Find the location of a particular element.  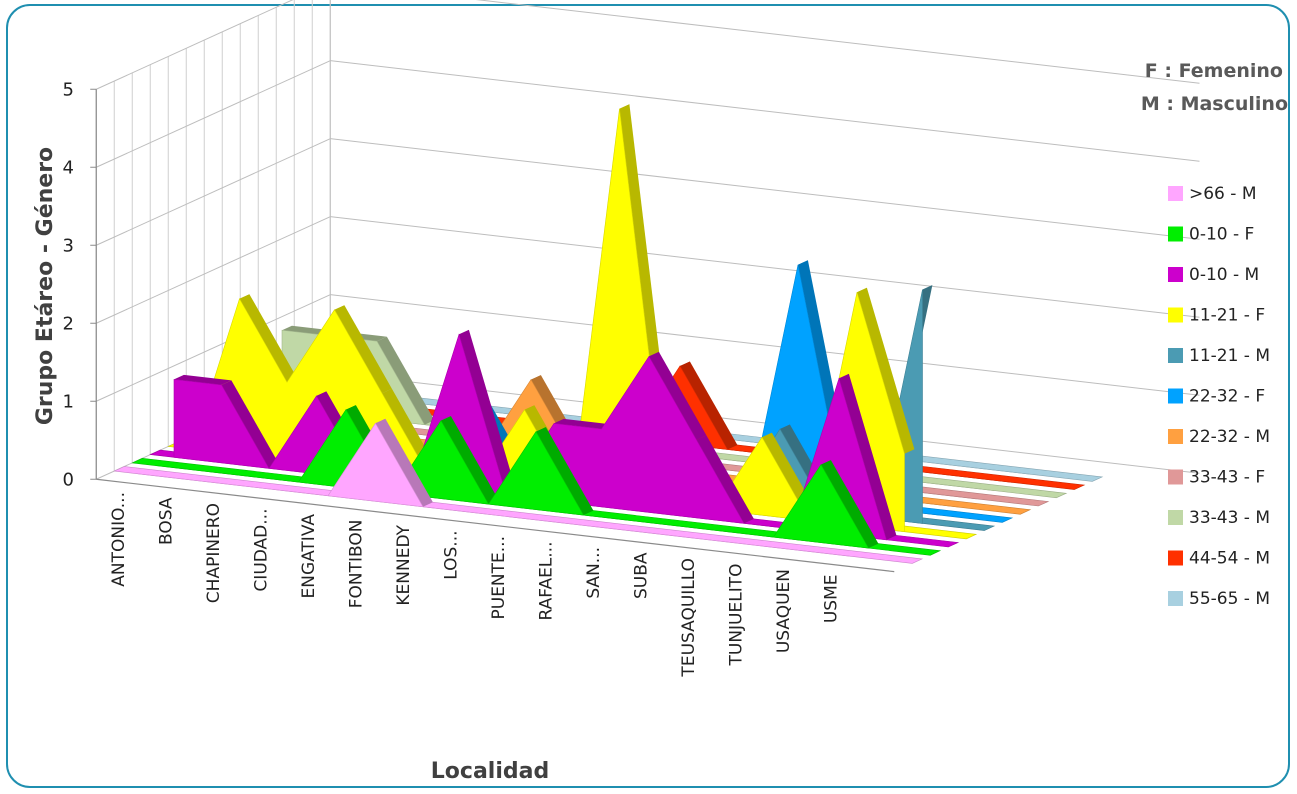

chart-floor is located at coordinates (495, 525).